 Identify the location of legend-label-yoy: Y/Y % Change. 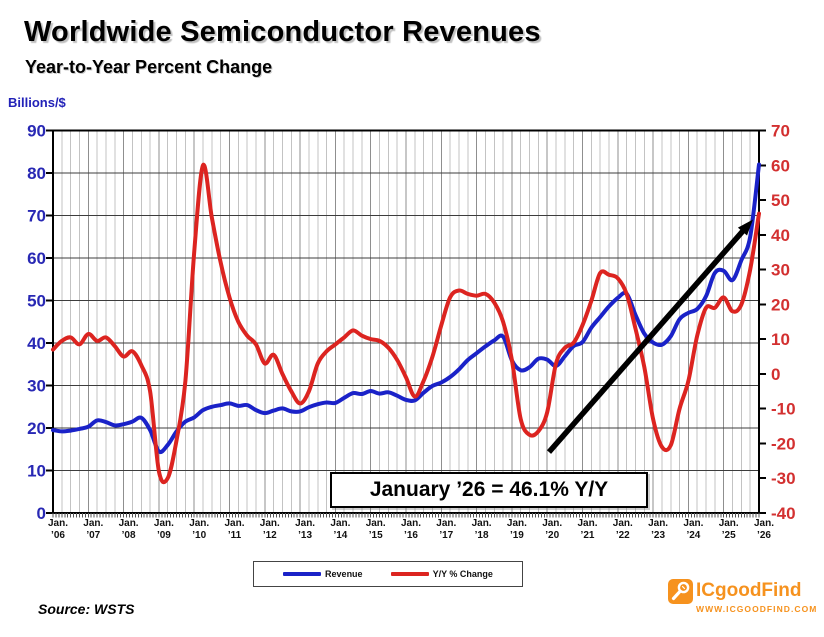
(462, 574).